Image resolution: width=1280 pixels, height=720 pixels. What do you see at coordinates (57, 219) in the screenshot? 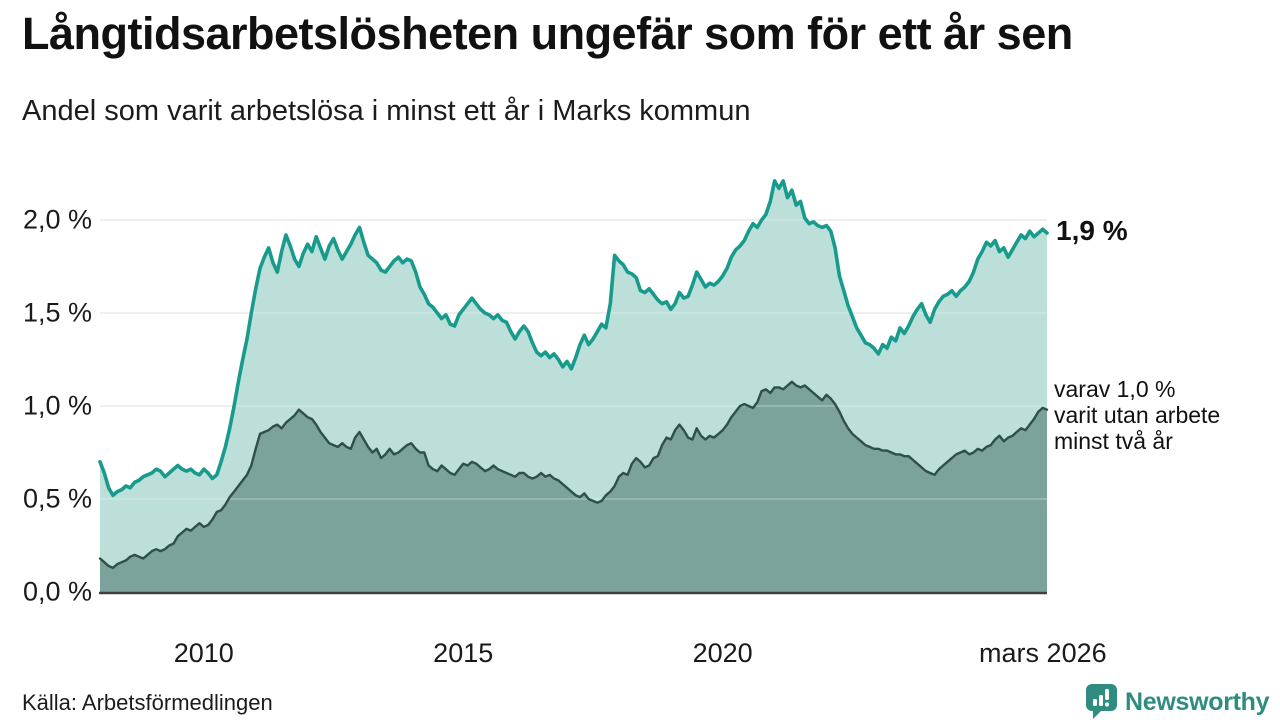
I see `y-tick-label: 2,0 %` at bounding box center [57, 219].